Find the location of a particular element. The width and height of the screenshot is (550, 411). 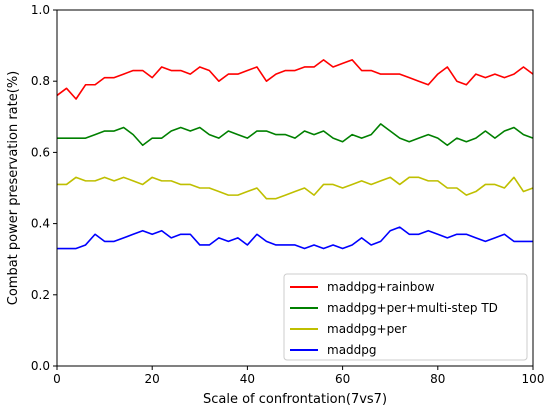

x-tick-label: 100 is located at coordinates (533, 379).